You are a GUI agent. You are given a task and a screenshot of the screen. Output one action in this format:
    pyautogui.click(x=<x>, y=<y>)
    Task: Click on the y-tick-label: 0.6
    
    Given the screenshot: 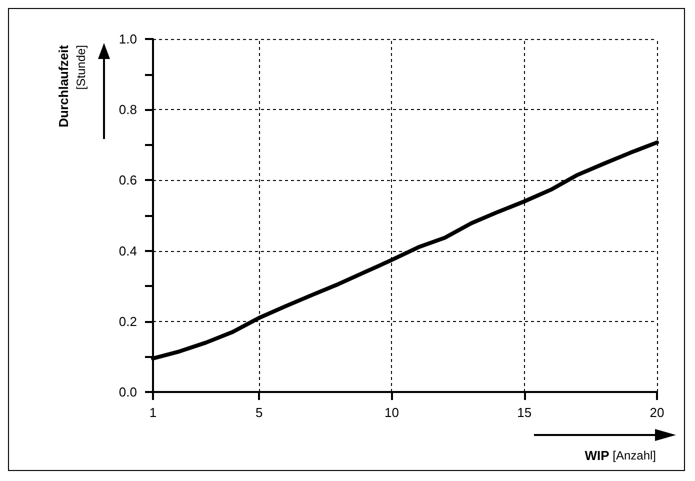 What is the action you would take?
    pyautogui.click(x=127, y=180)
    